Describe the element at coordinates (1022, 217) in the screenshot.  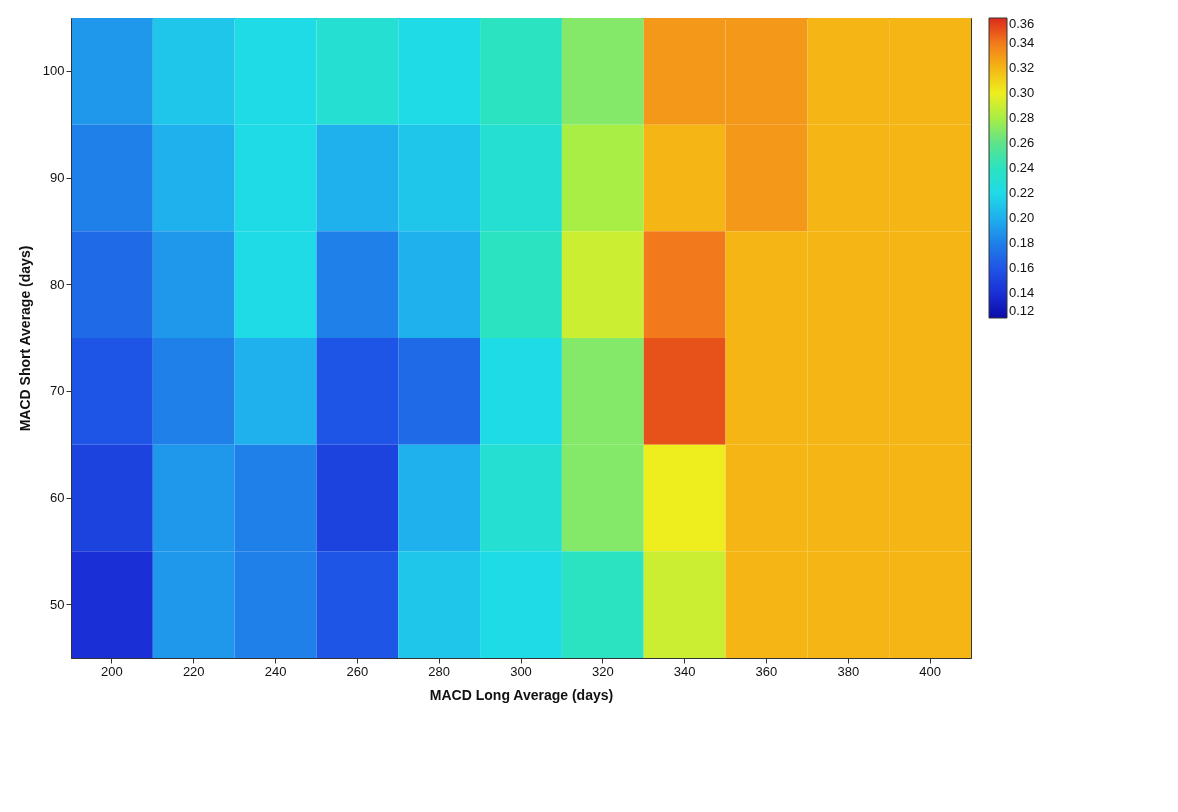
I see `color-bar-label: 0.20` at that location.